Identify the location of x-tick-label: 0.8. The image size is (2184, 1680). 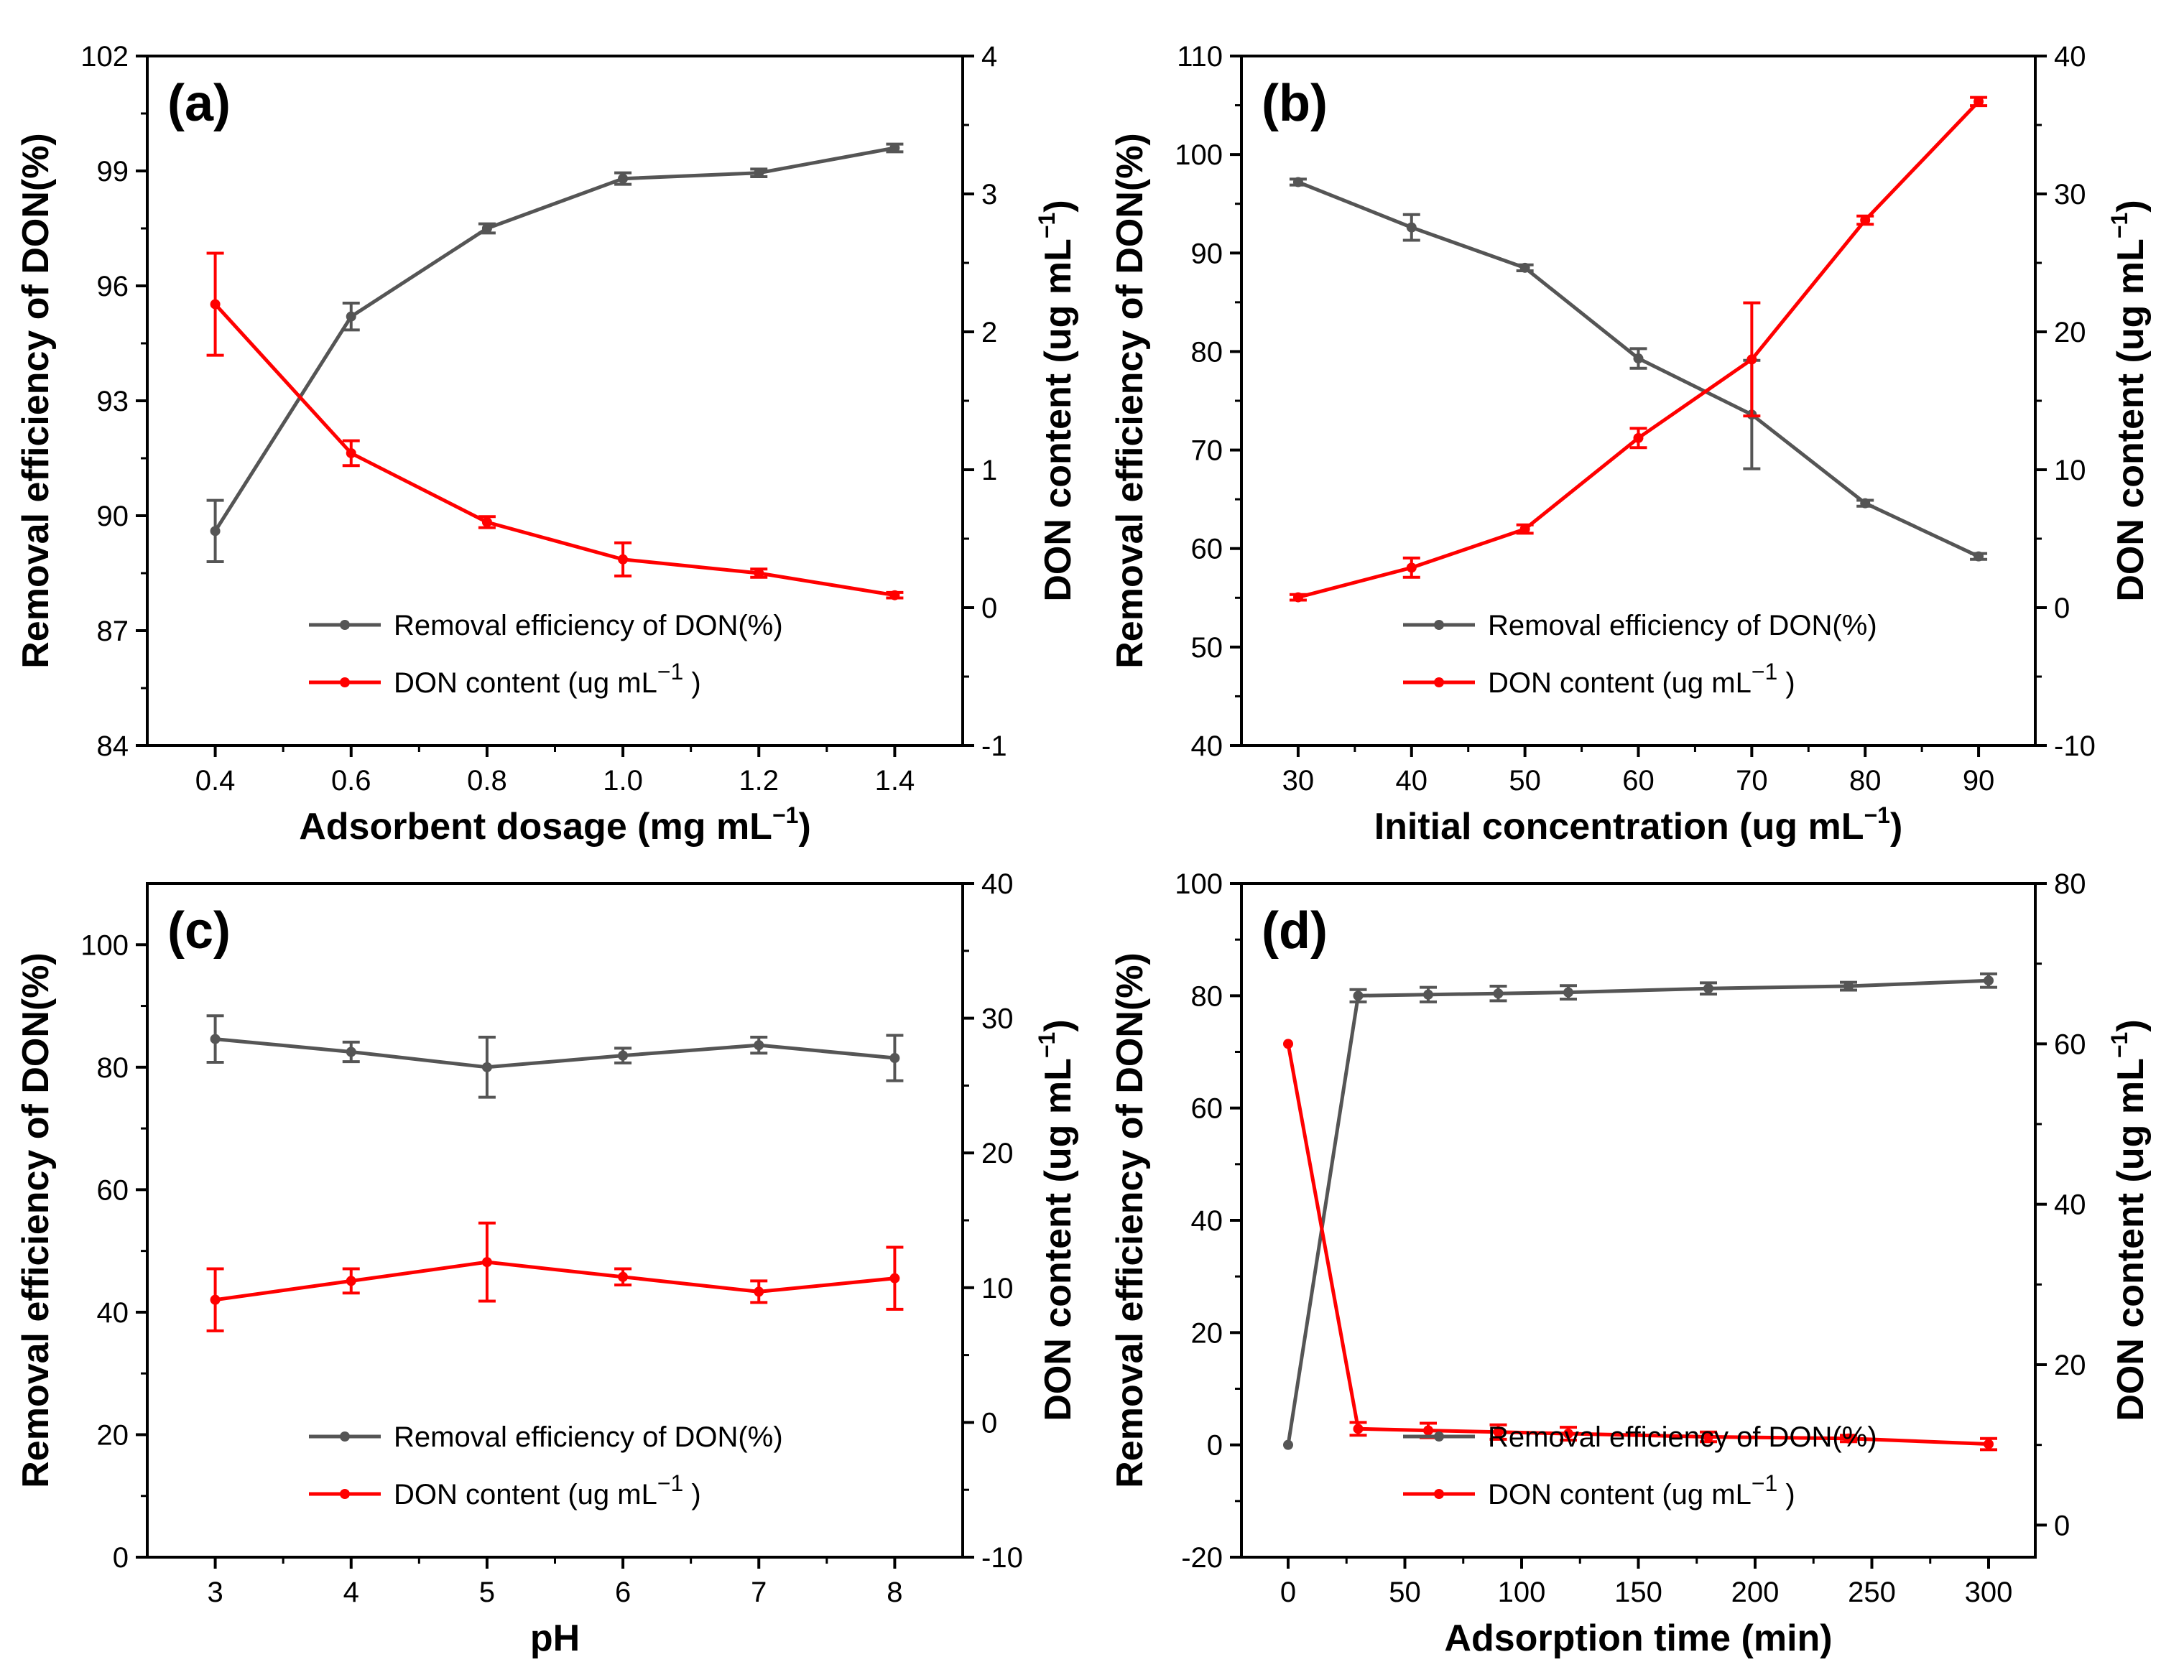
(487, 781).